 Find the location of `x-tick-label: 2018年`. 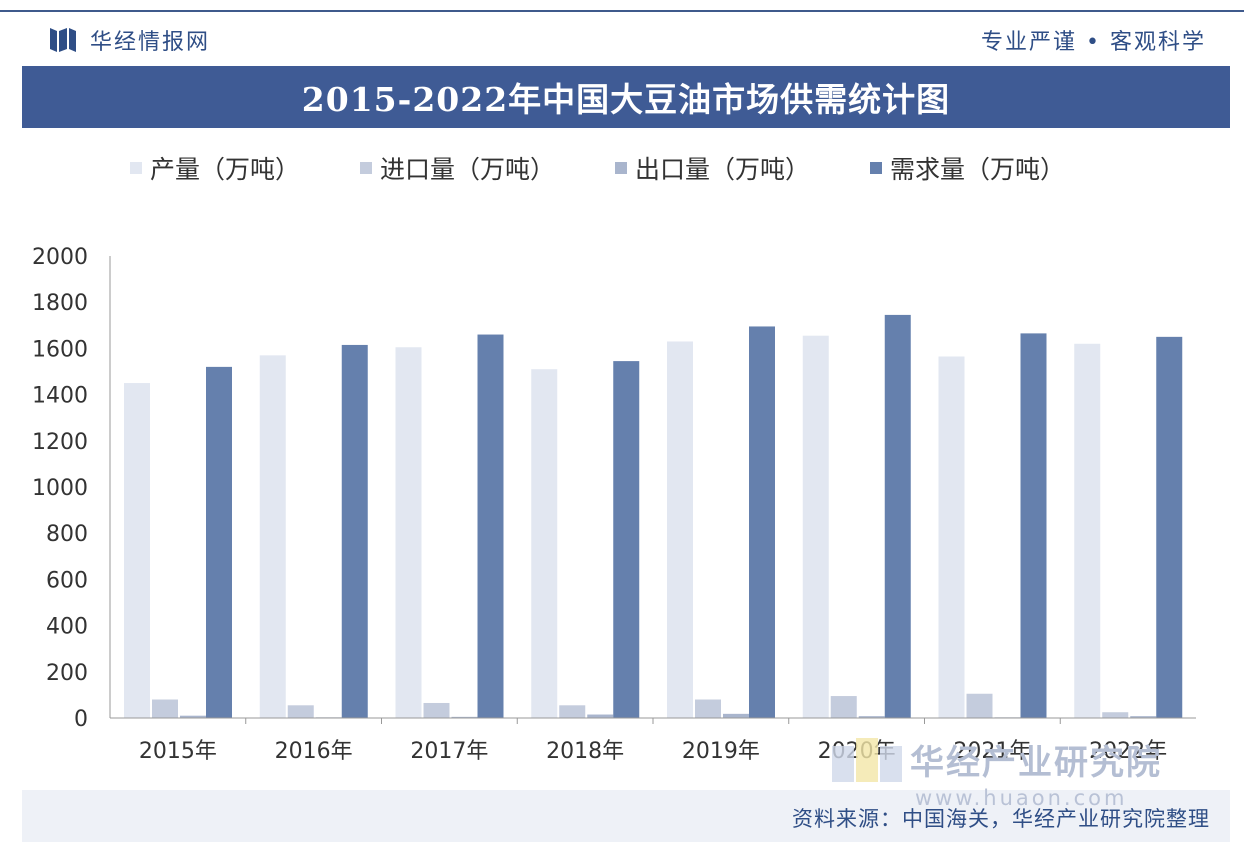

x-tick-label: 2018年 is located at coordinates (585, 751).